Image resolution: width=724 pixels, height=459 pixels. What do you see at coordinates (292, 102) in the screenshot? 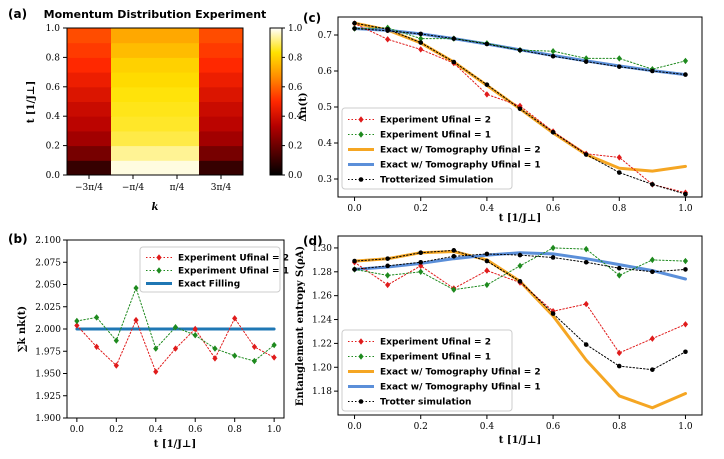
I see `colorbar-ticks: 0.0 0.2 0.4 0.6 0.8 1.0` at bounding box center [292, 102].